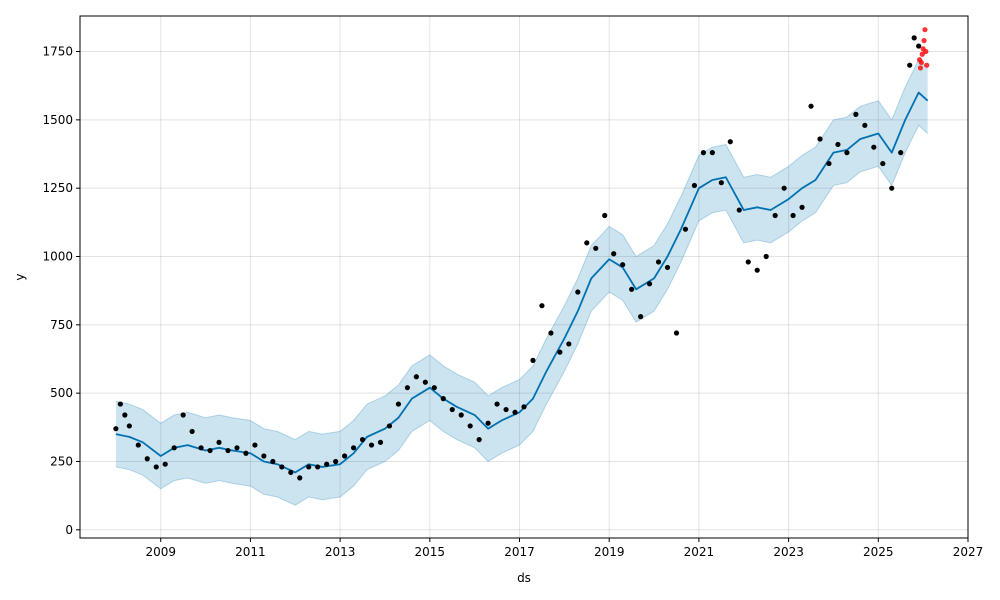 This screenshot has width=1000, height=600. I want to click on x-axis-label: ds, so click(524, 578).